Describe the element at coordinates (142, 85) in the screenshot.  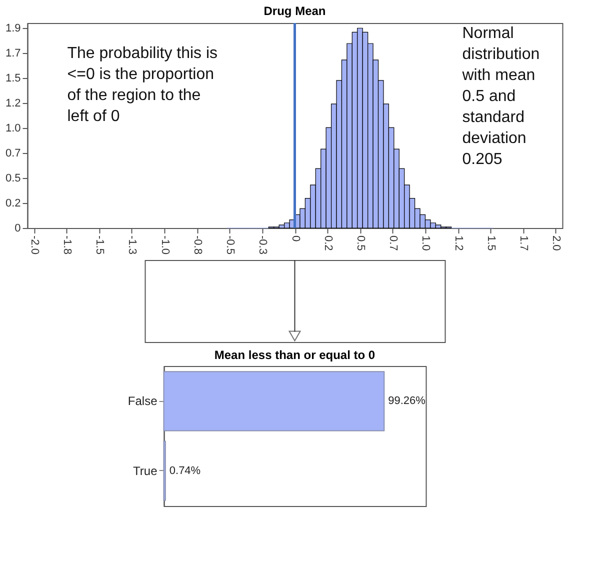
I see `annotation: The probability this is <=0 is the proportion of the region to the left of 0` at that location.